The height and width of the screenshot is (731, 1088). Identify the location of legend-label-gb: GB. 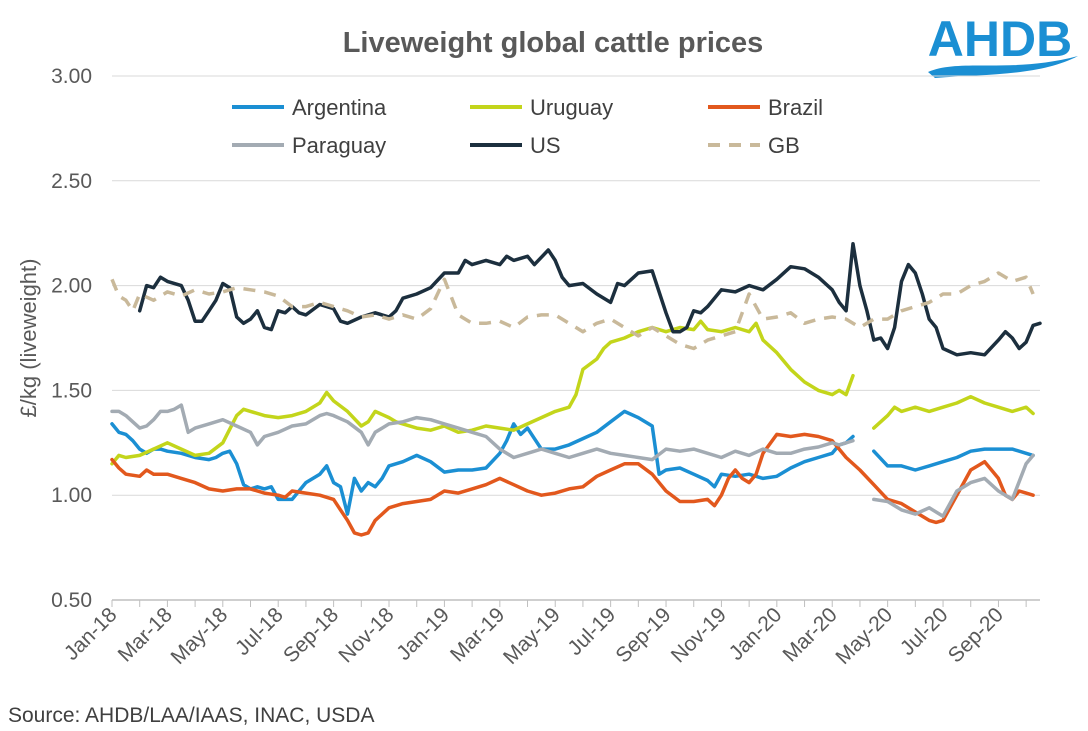
(784, 145).